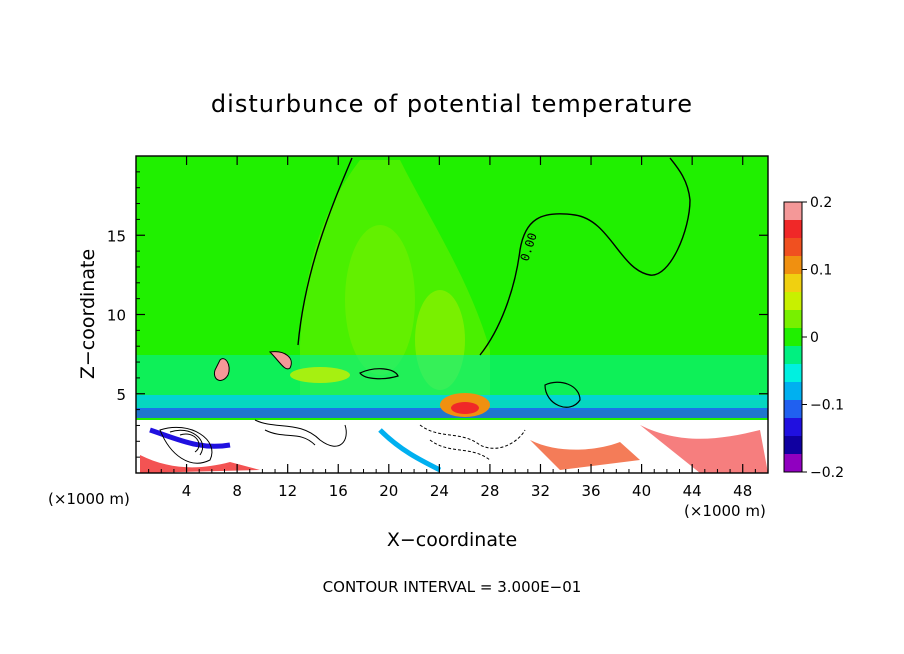  What do you see at coordinates (187, 491) in the screenshot?
I see `x-tick-label: 4` at bounding box center [187, 491].